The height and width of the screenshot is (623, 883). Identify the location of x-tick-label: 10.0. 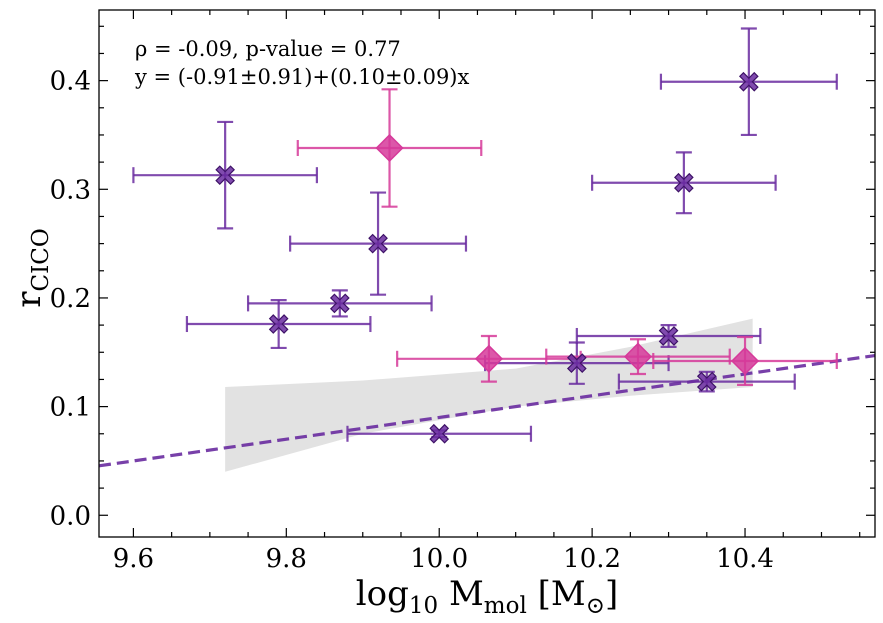
(439, 559).